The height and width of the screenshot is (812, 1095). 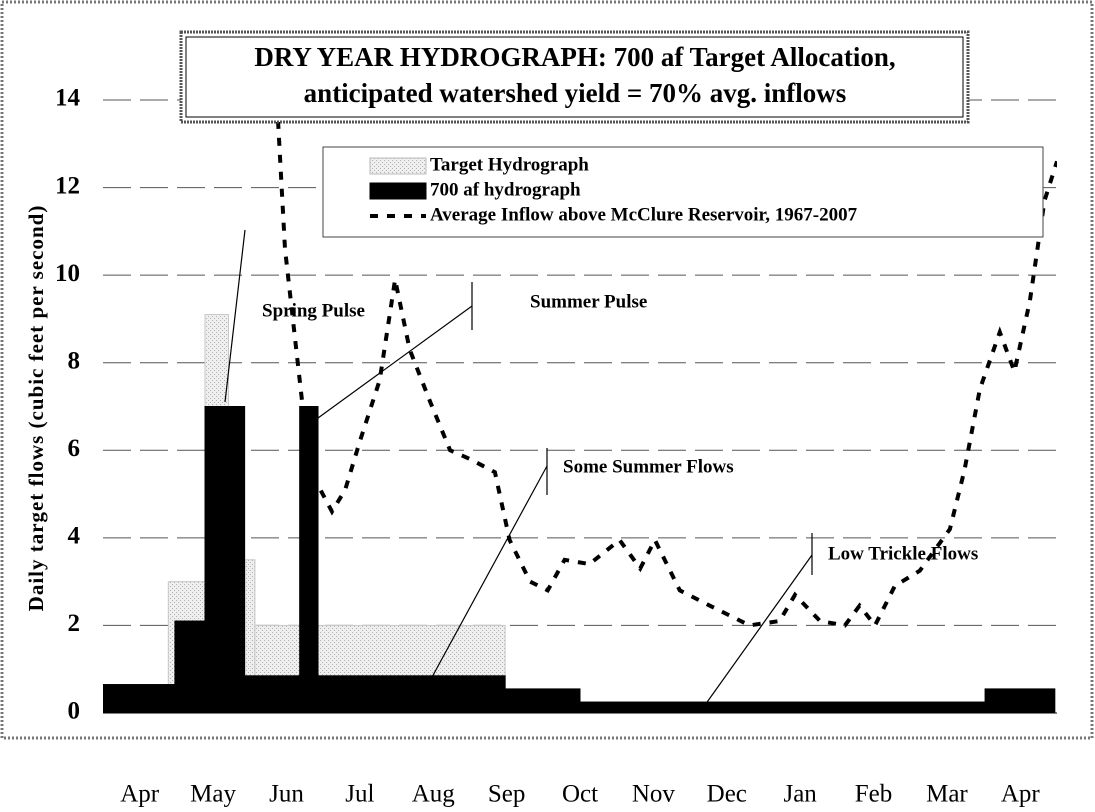 I want to click on y-tick-label: 8, so click(x=74, y=360).